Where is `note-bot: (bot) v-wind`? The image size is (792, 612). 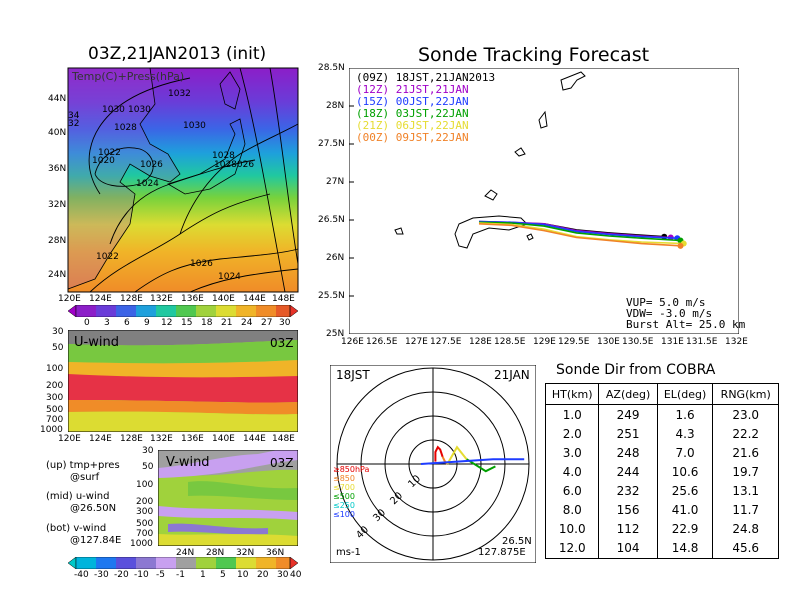
note-bot: (bot) v-wind is located at coordinates (76, 528).